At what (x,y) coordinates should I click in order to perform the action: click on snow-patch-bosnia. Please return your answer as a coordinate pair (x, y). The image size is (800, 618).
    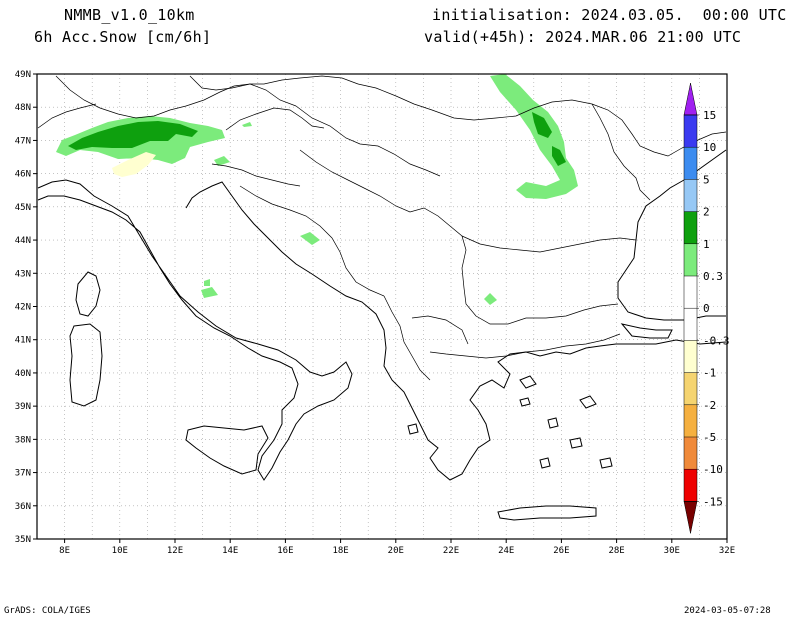
    Looking at the image, I should click on (310, 238).